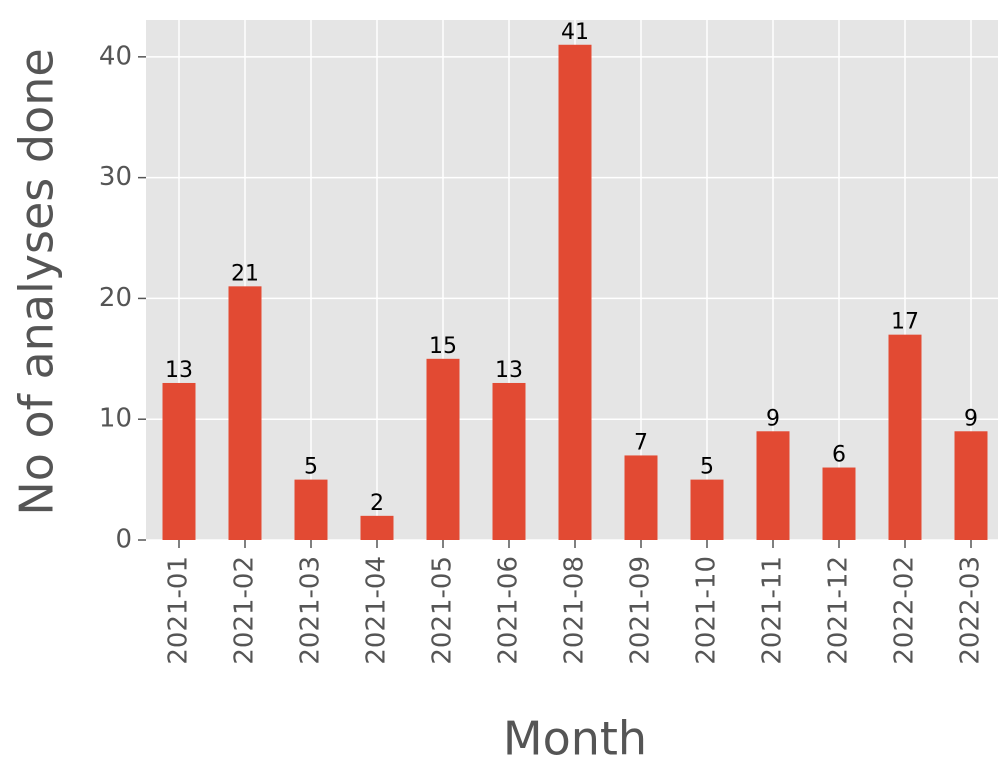 The height and width of the screenshot is (769, 998). I want to click on x-tick-label: 2021-03, so click(311, 610).